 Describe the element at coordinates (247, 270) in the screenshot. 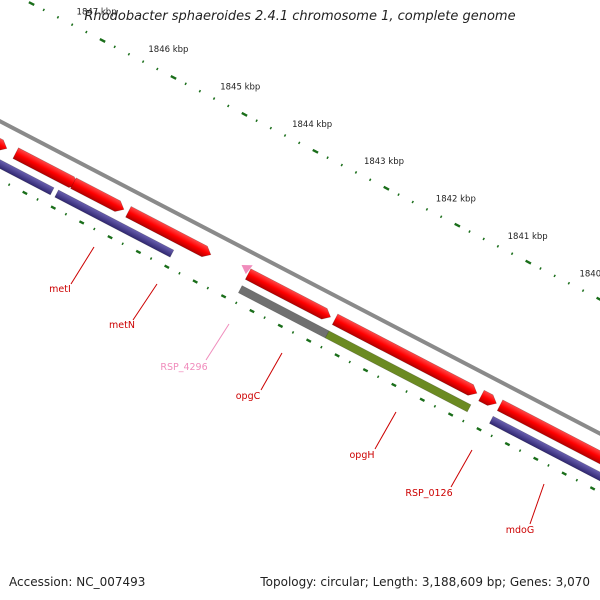

I see `pseudogene-arrow` at that location.